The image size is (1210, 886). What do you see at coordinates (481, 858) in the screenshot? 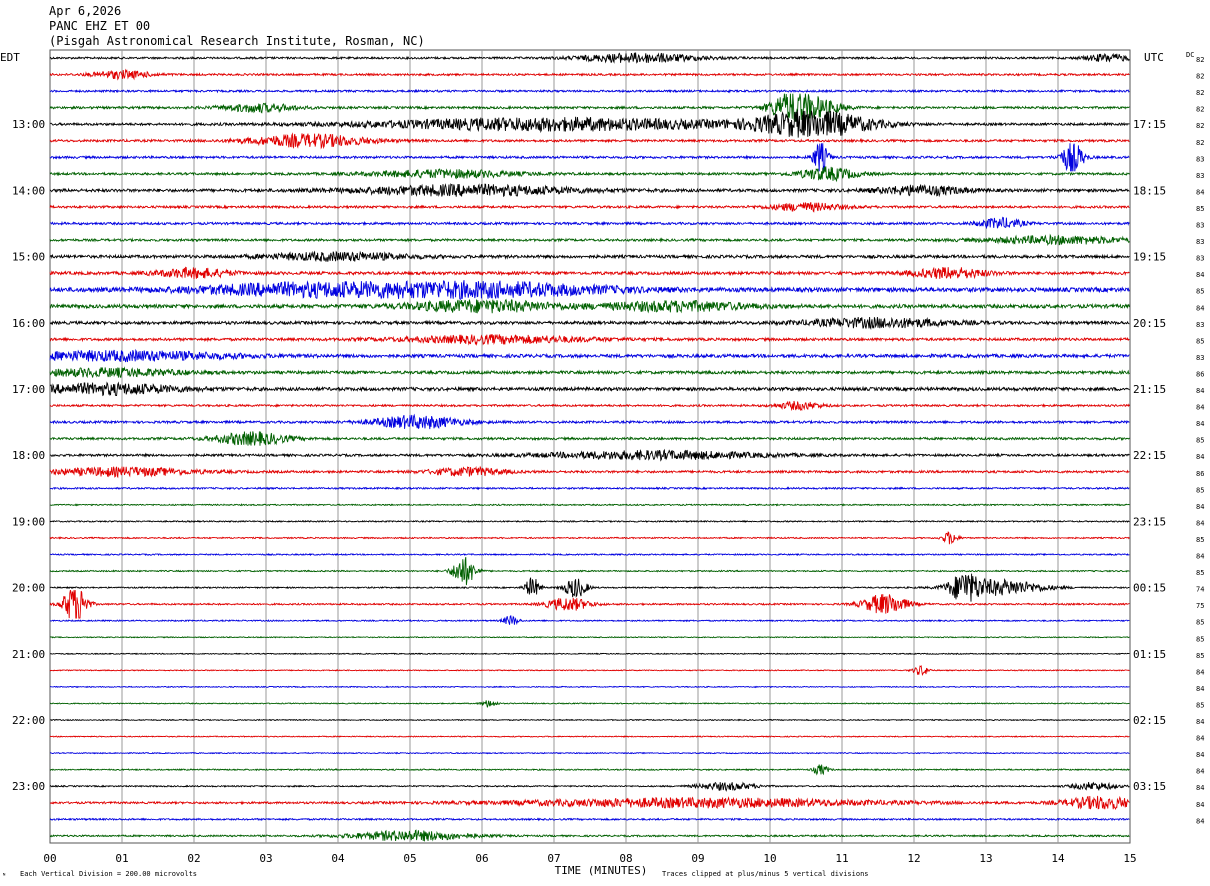
I see `x-tick-label: 06` at bounding box center [481, 858].